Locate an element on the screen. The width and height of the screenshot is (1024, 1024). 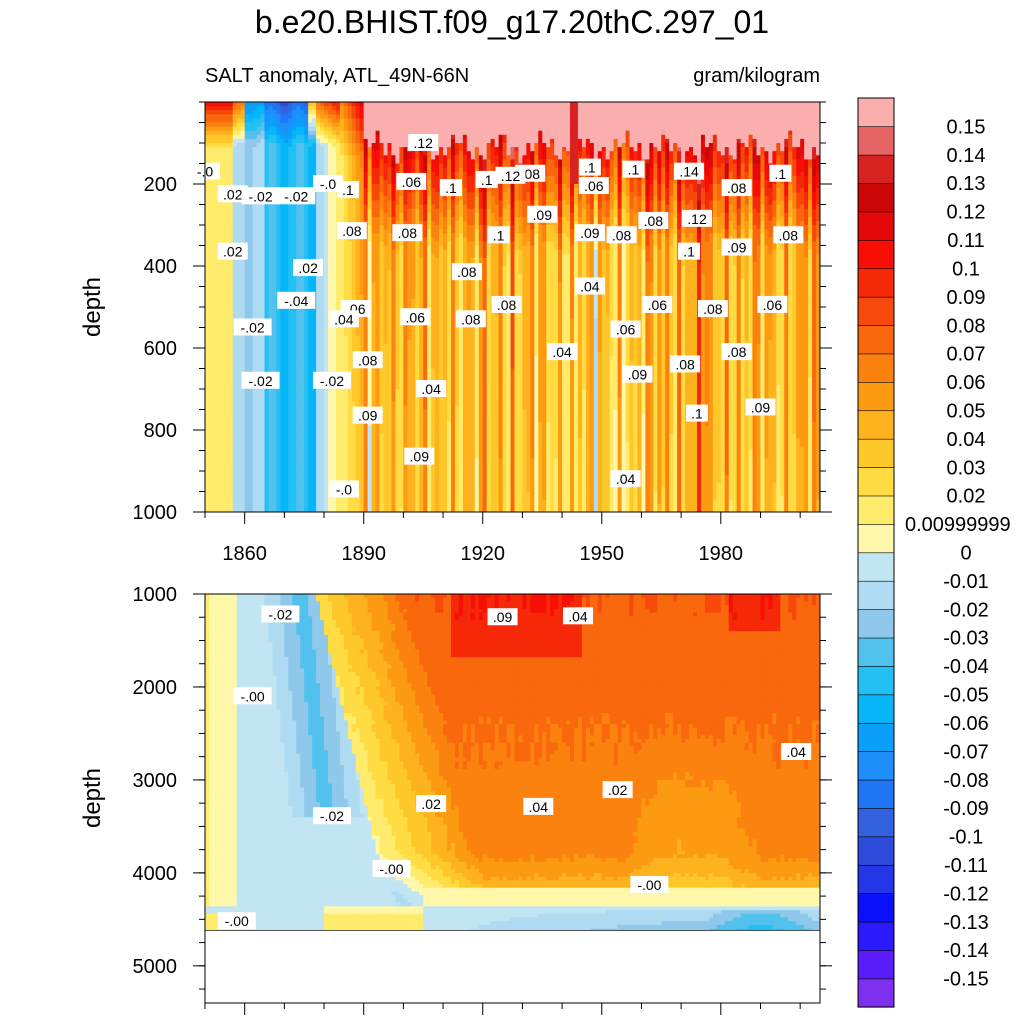
colorbar-label: -0.15 is located at coordinates (966, 980).